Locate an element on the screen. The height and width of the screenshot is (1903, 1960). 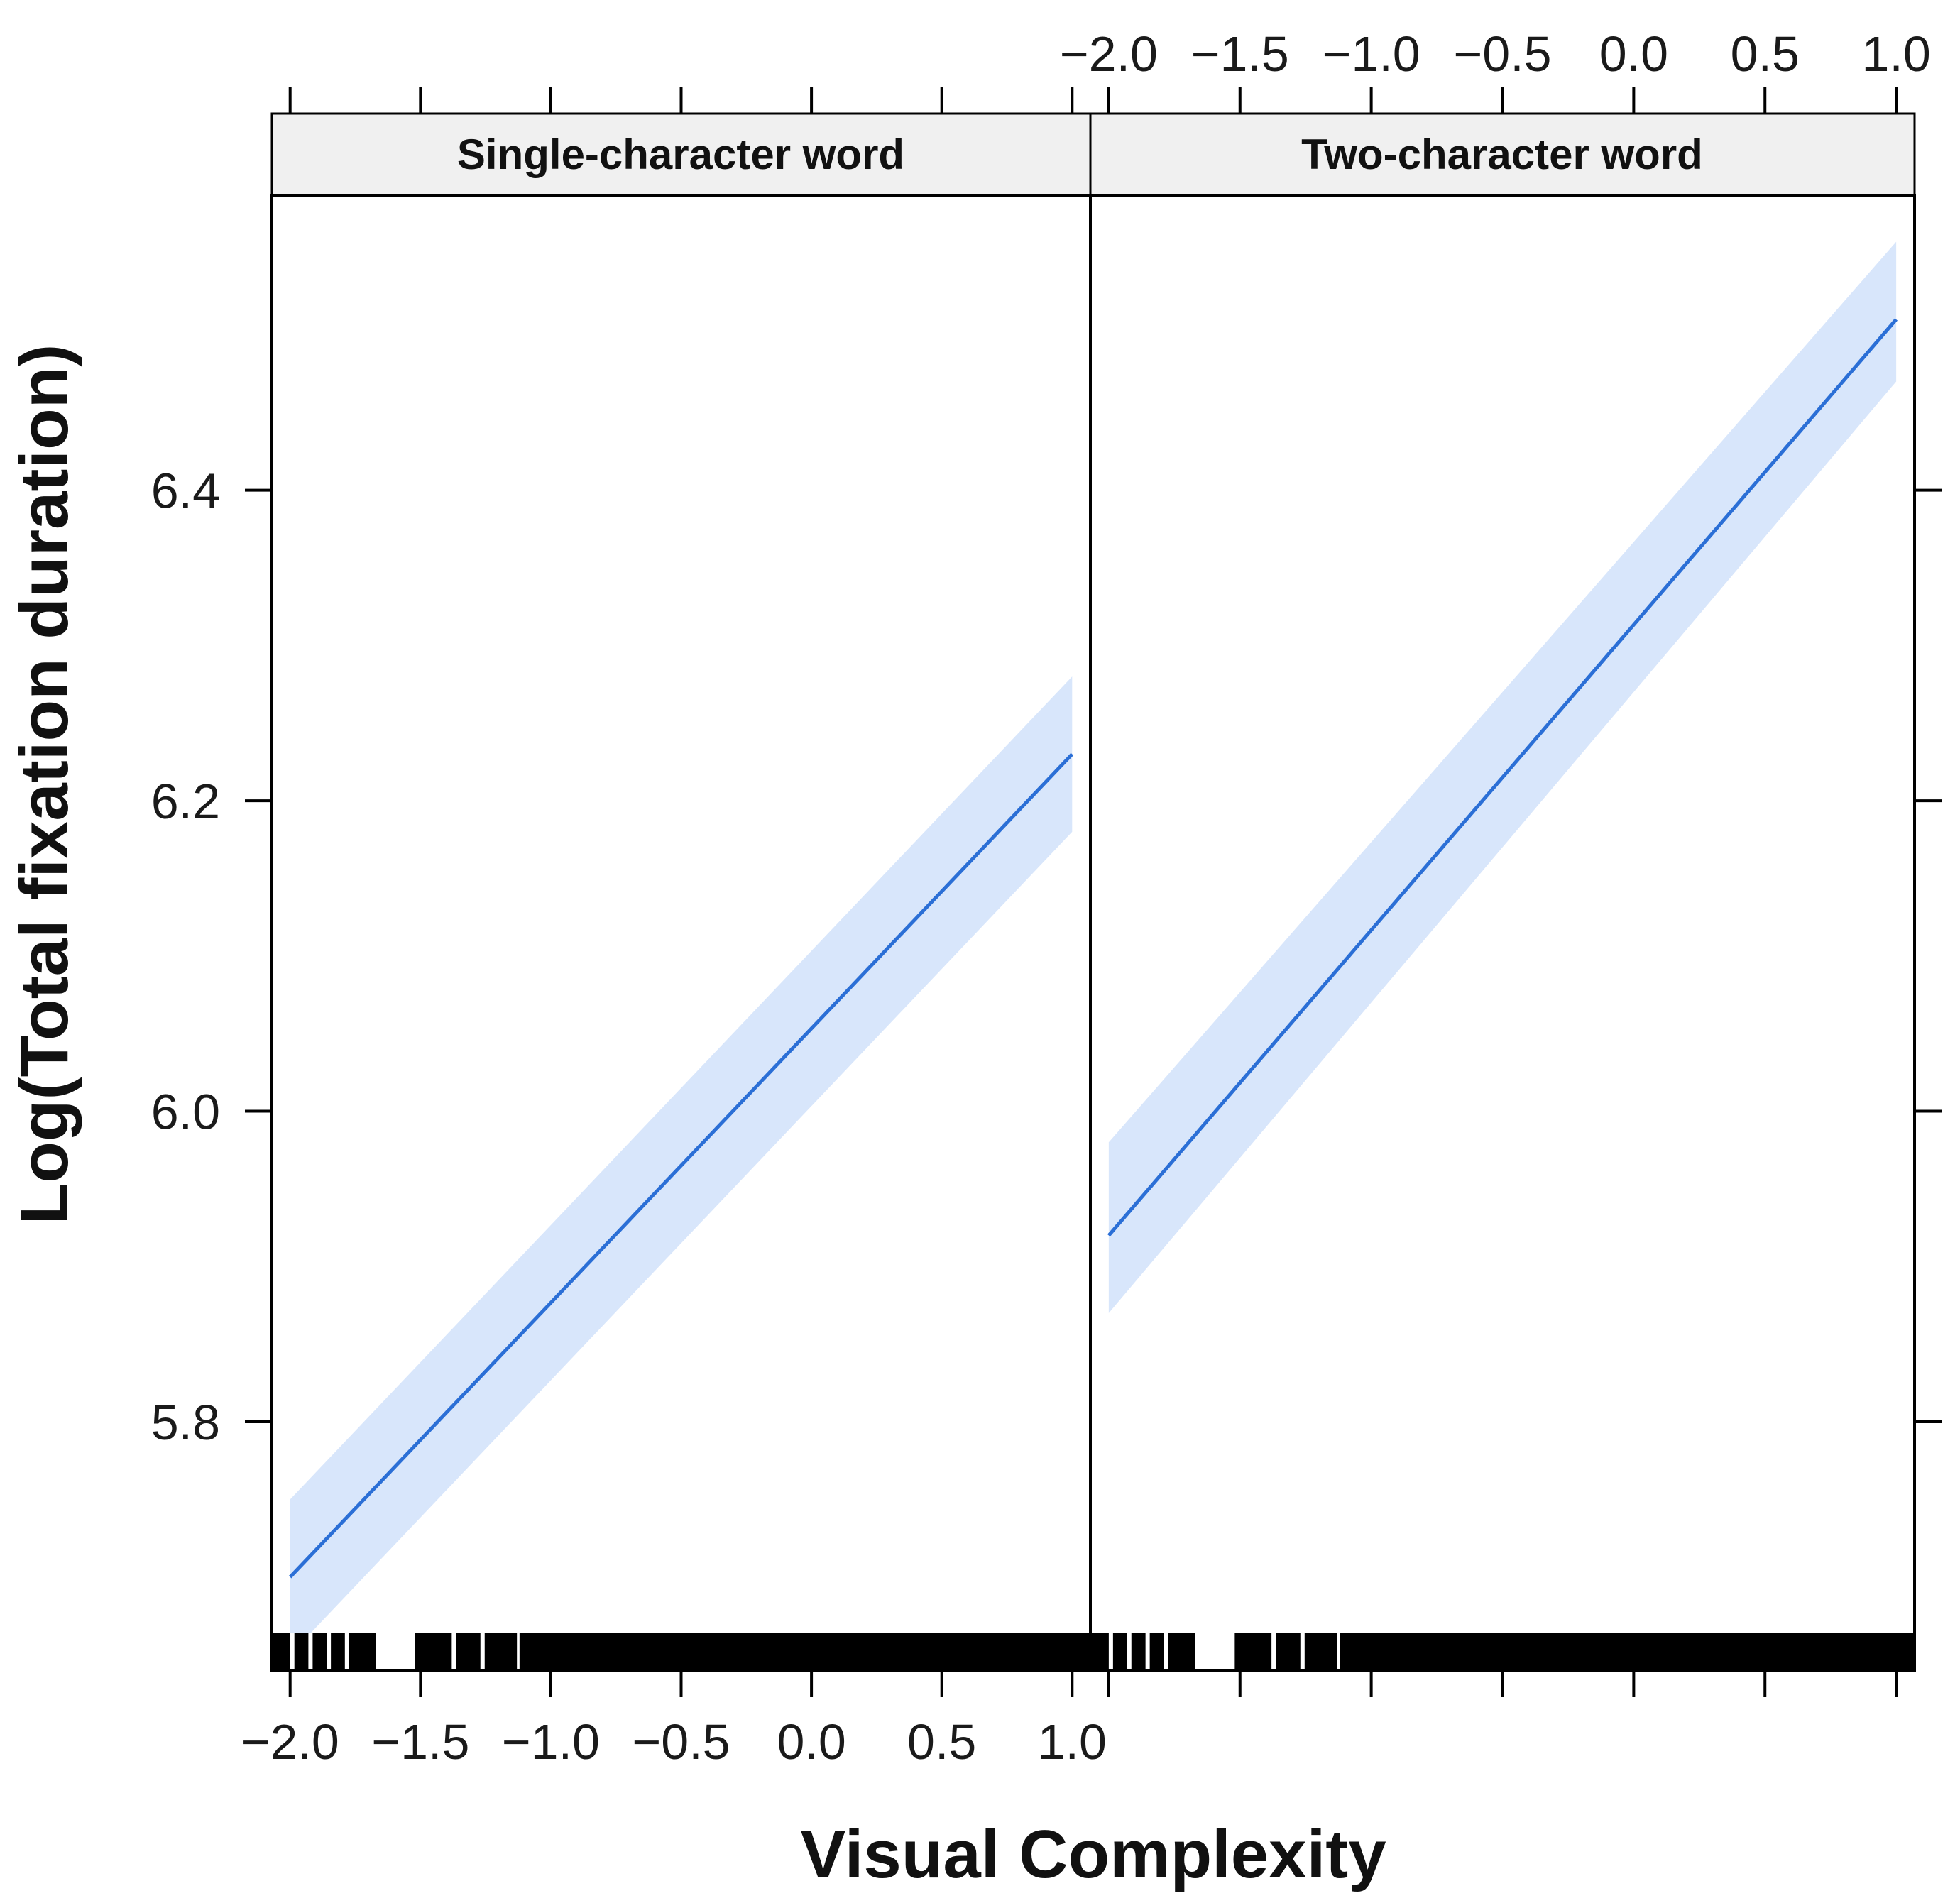
x-tick-label-top: −1.5 is located at coordinates (1240, 54).